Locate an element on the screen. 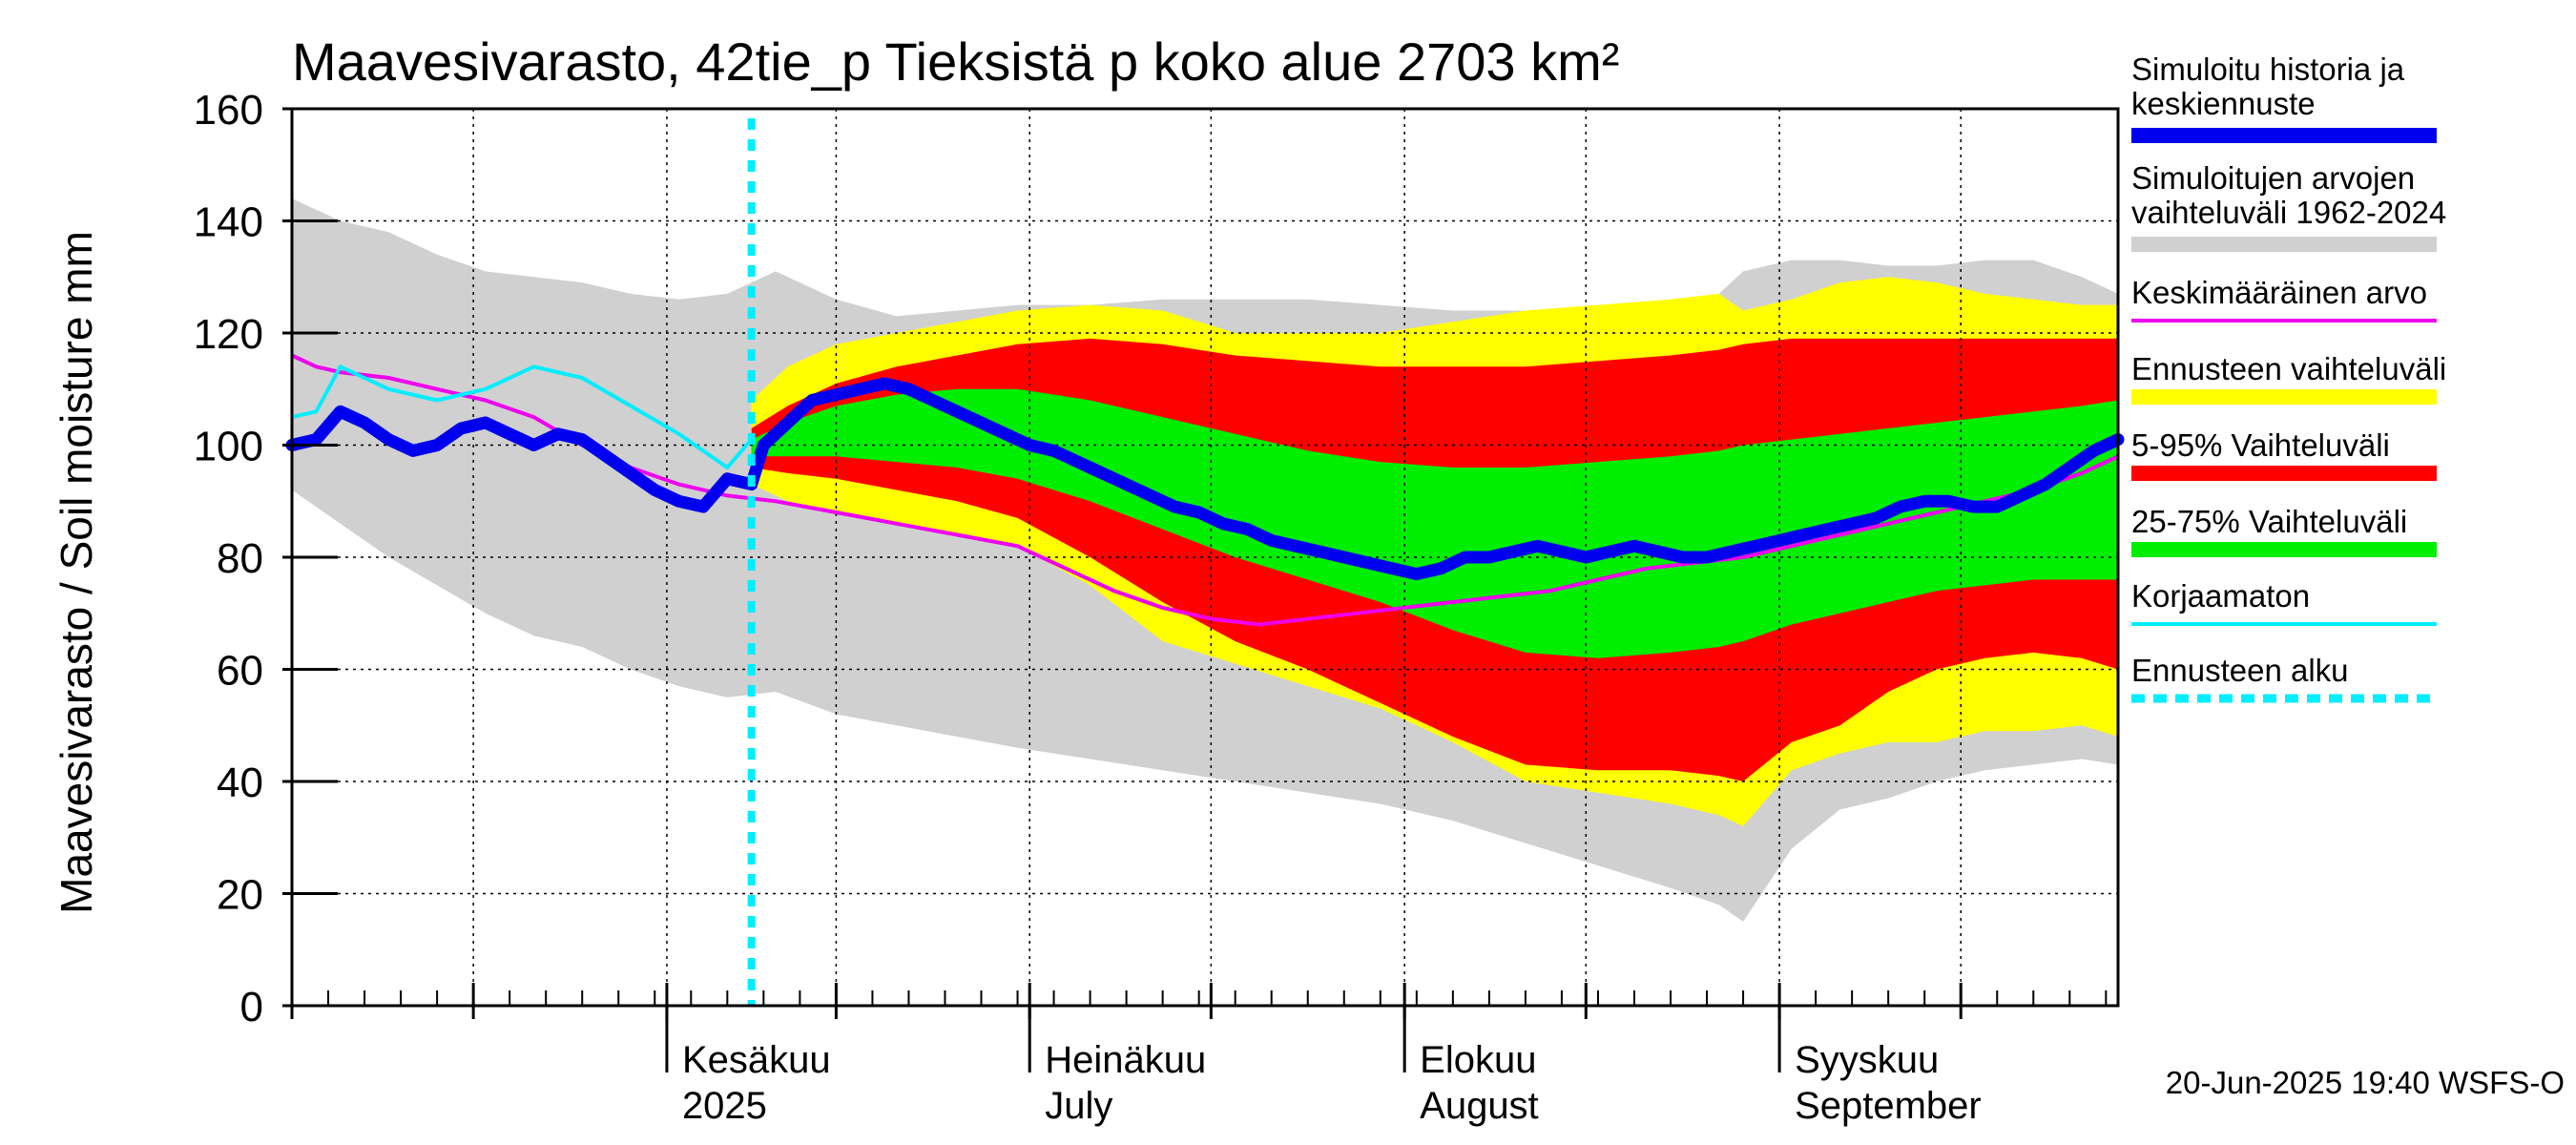 The height and width of the screenshot is (1145, 2576). month-sublabel: September is located at coordinates (1888, 1106).